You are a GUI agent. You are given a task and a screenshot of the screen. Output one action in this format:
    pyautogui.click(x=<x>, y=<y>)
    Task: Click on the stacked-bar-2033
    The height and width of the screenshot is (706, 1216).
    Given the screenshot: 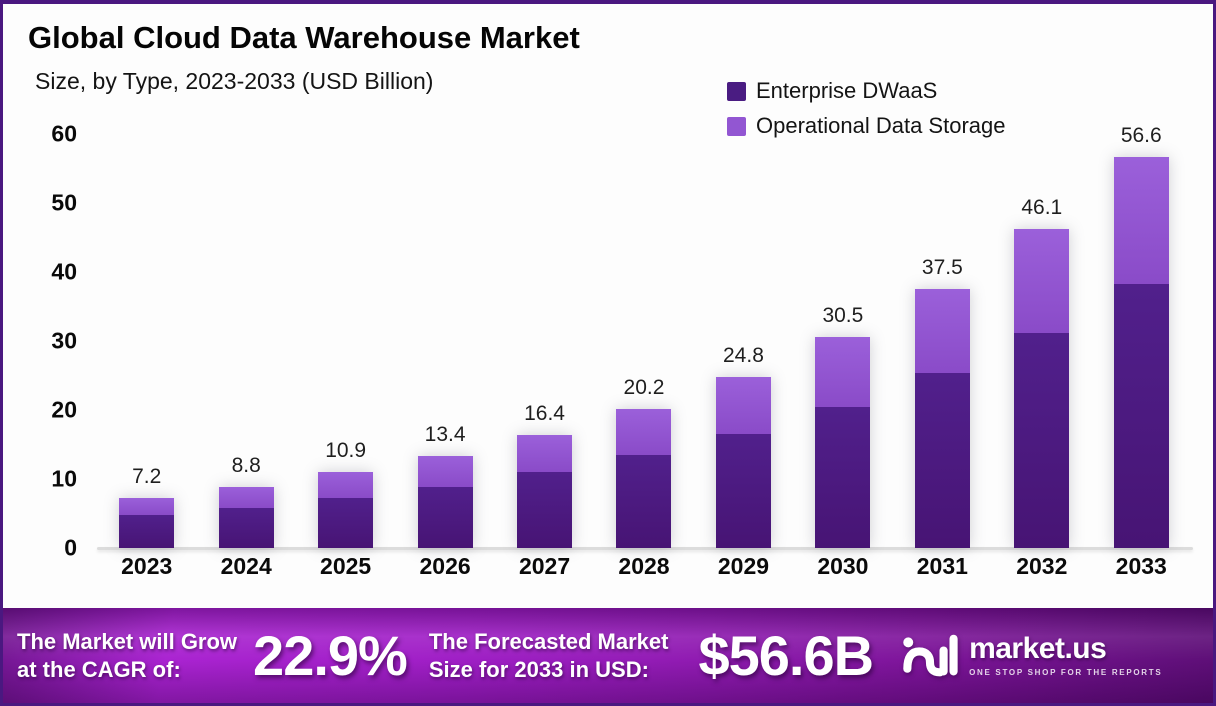 What is the action you would take?
    pyautogui.click(x=1141, y=352)
    